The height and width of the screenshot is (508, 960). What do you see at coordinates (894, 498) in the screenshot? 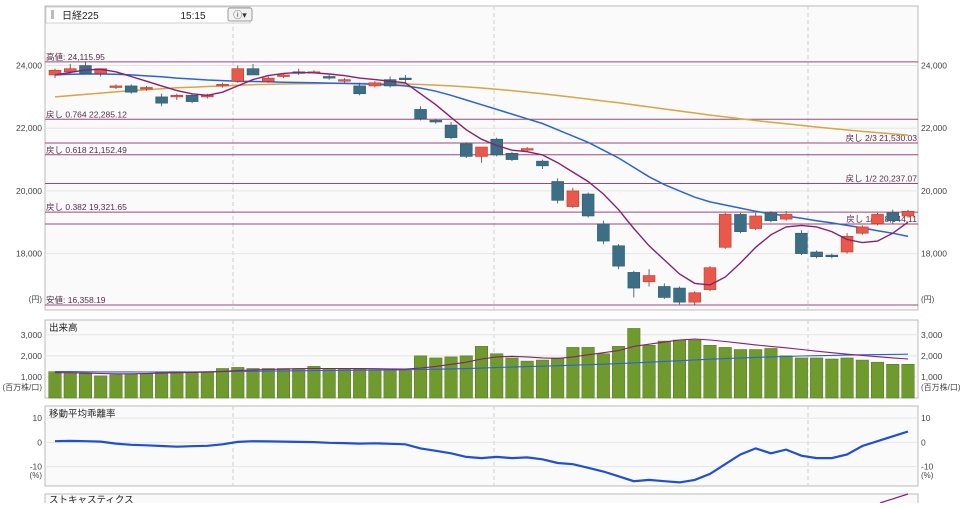
I see `stochastics-line` at bounding box center [894, 498].